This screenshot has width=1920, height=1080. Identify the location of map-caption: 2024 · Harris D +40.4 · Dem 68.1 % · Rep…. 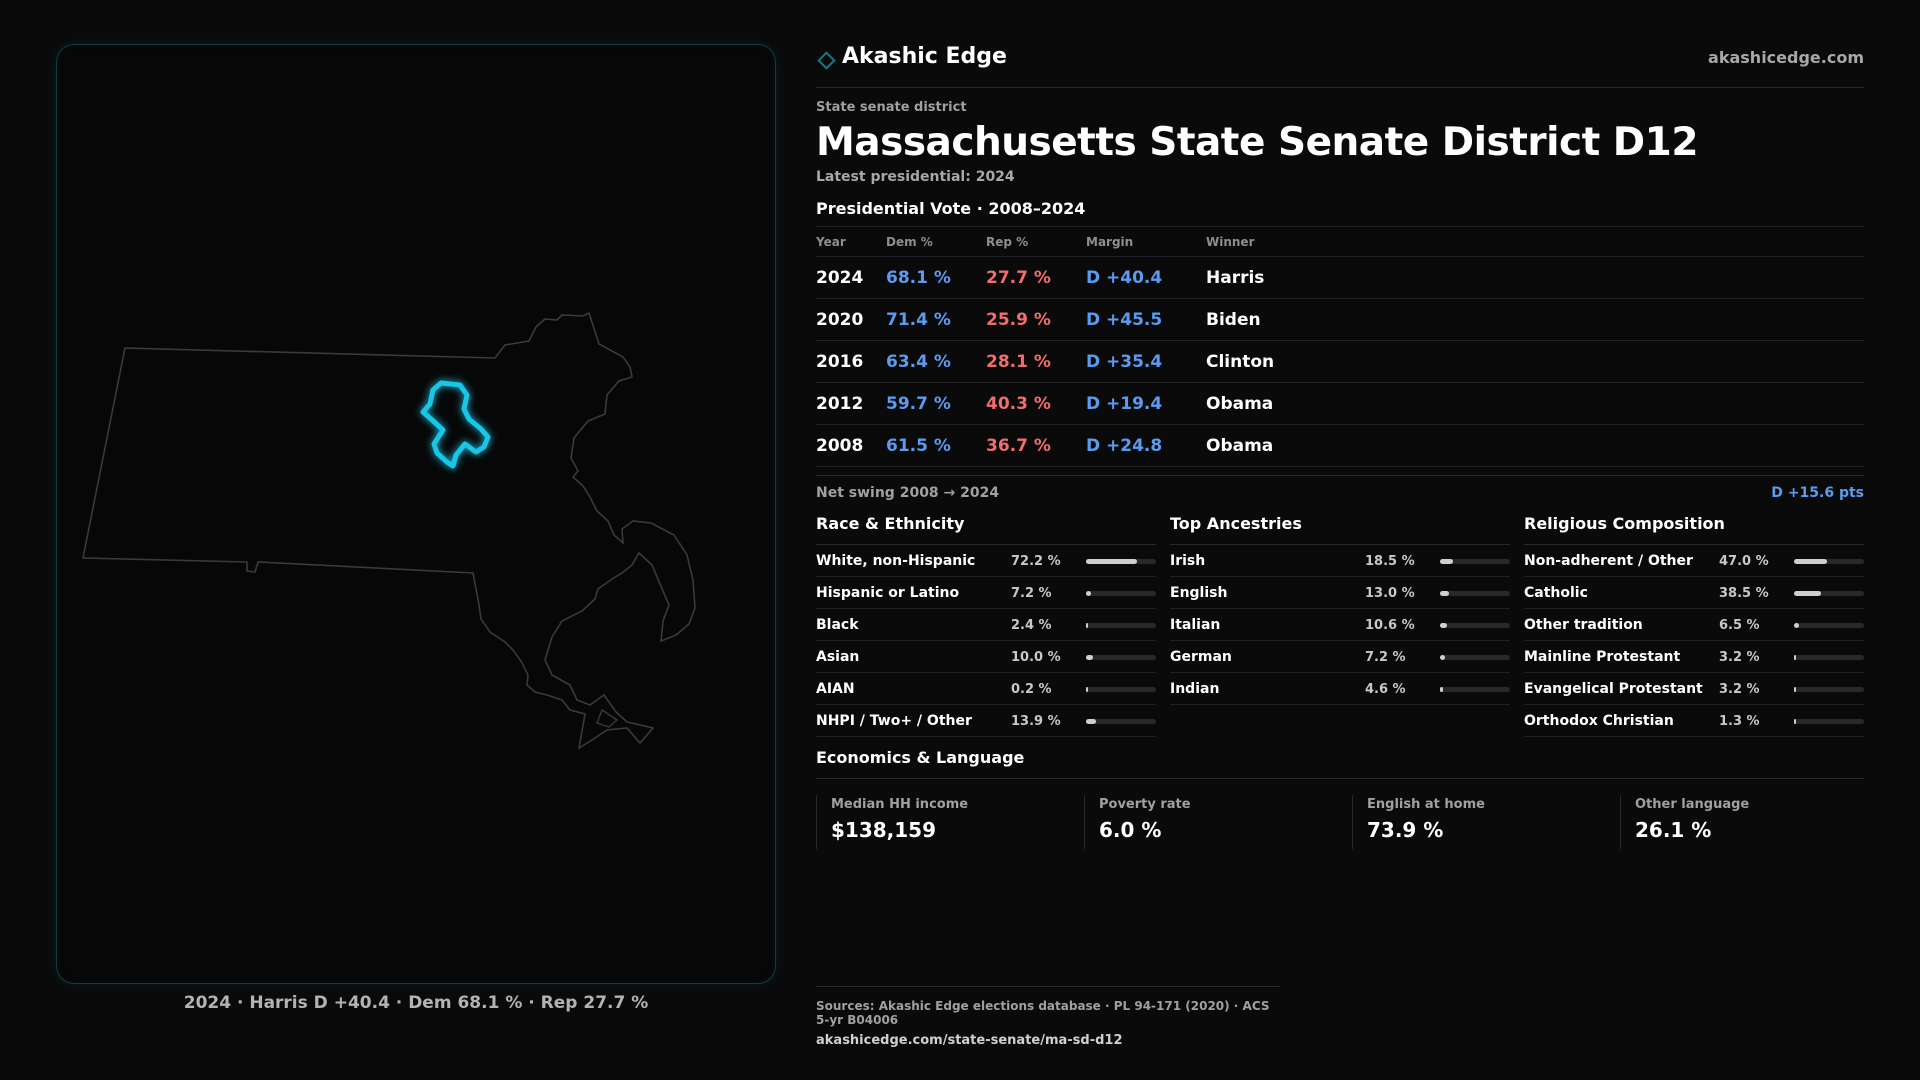
(416, 1003).